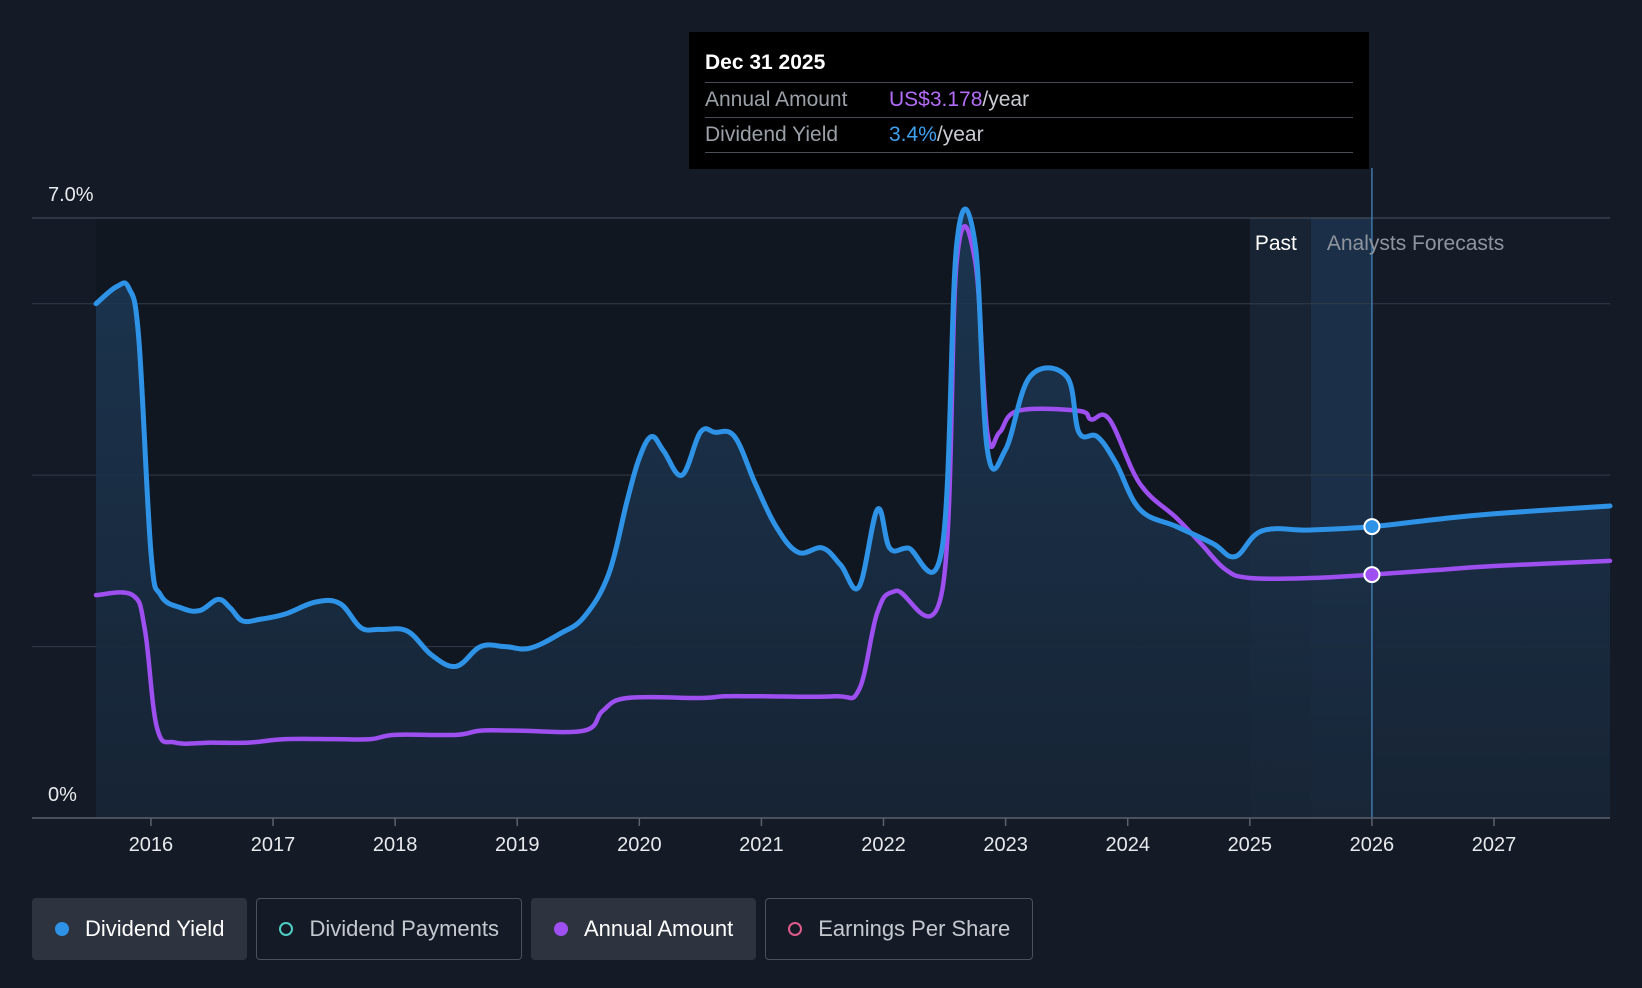 This screenshot has width=1642, height=988. I want to click on annual-amount-marker, so click(1372, 575).